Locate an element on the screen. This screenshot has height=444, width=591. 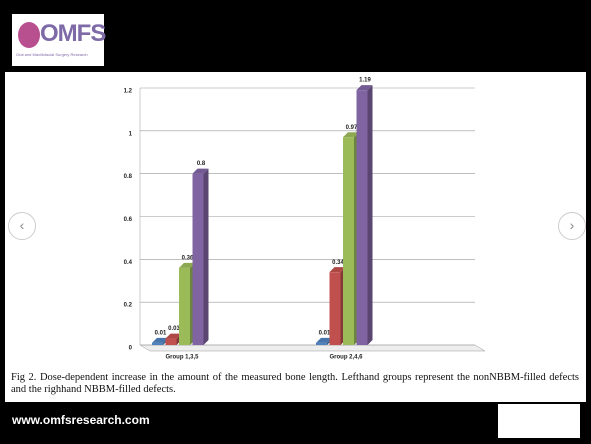
y-tick-label: 1.2 is located at coordinates (128, 92).